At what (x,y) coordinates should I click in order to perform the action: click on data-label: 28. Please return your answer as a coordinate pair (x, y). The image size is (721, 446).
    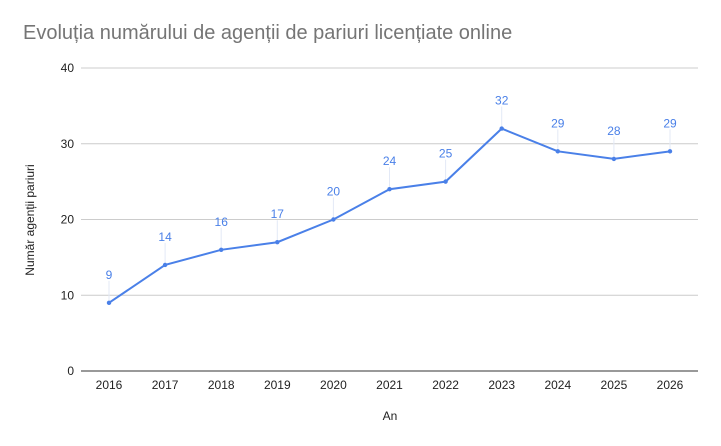
    Looking at the image, I should click on (614, 131).